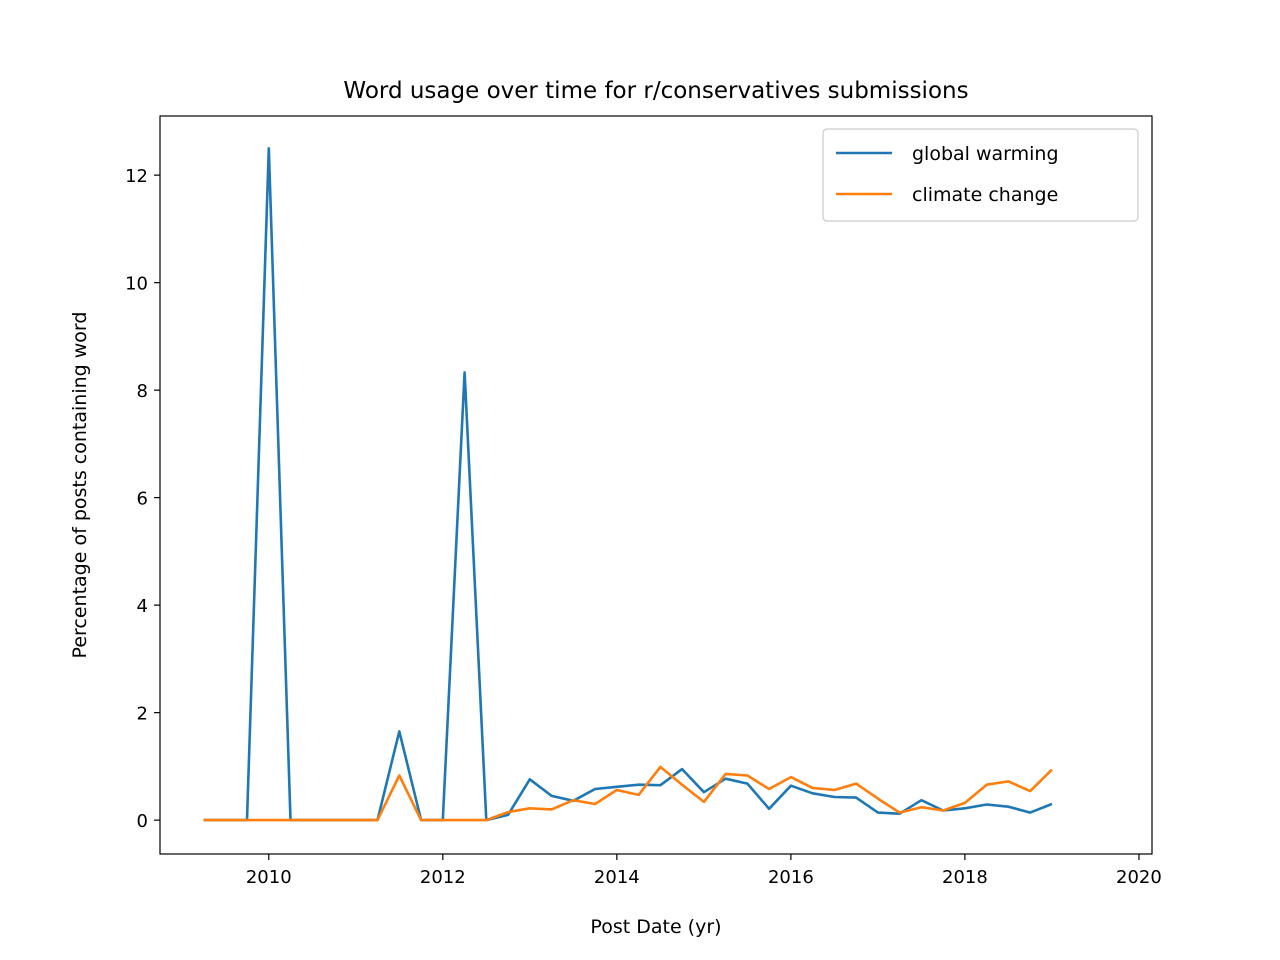  What do you see at coordinates (142, 391) in the screenshot?
I see `y-tick-label: 8` at bounding box center [142, 391].